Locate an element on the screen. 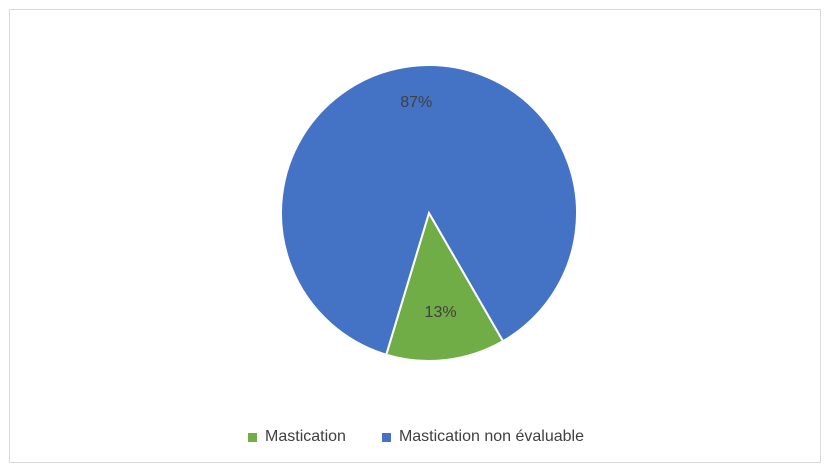 This screenshot has height=473, width=832. legend-swatch-mastication-non-evaluable is located at coordinates (386, 437).